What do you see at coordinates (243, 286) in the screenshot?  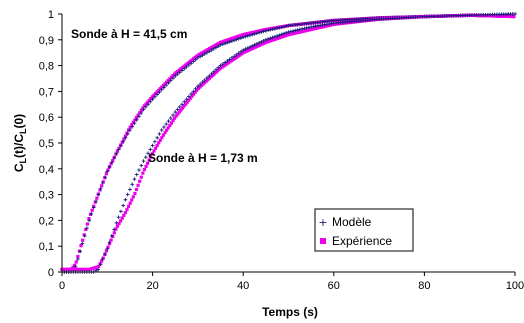 I see `x-tick-label: 40` at bounding box center [243, 286].